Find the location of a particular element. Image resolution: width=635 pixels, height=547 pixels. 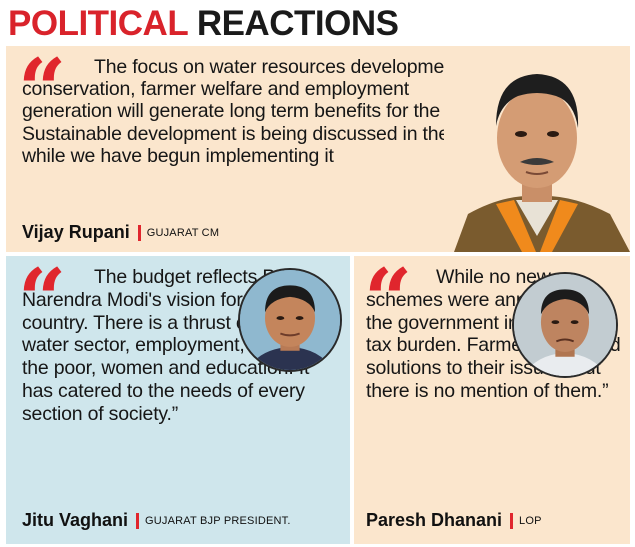

portrait-paresh-dhanani is located at coordinates (565, 325).